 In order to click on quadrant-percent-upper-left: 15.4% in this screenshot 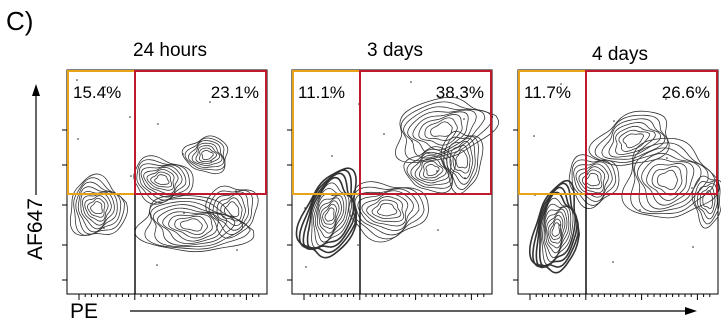, I will do `click(97, 92)`.